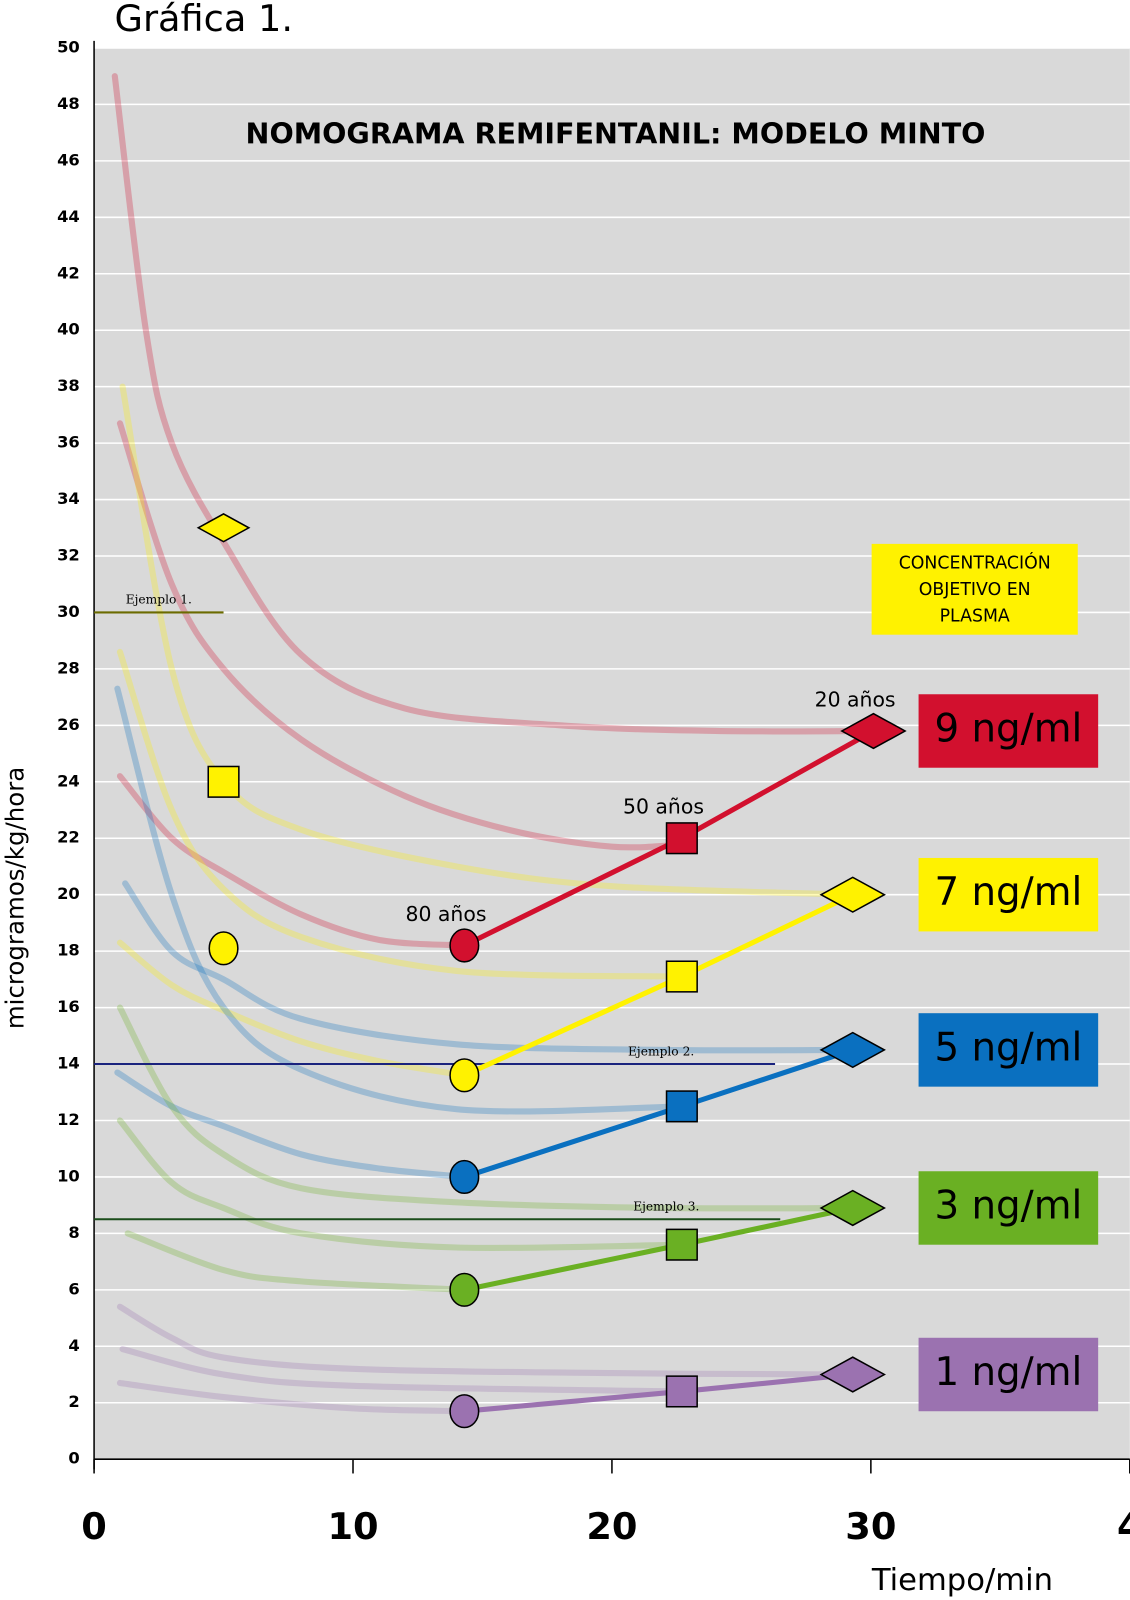  What do you see at coordinates (68, 780) in the screenshot?
I see `y-tick-label: 24` at bounding box center [68, 780].